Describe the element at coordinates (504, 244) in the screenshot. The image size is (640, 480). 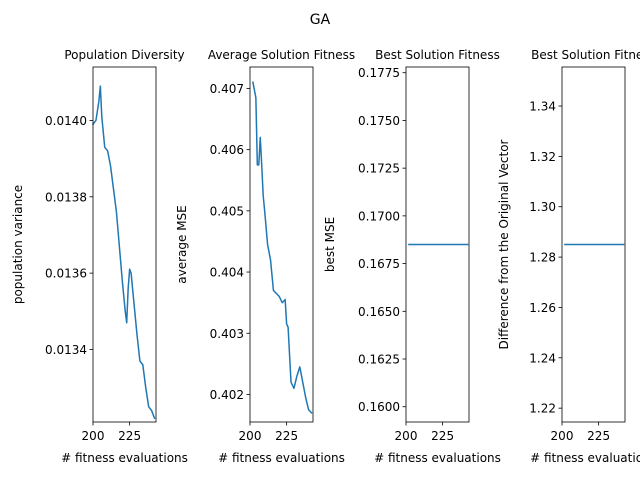
I see `y-axis-label: Difference from the Original Vector` at that location.